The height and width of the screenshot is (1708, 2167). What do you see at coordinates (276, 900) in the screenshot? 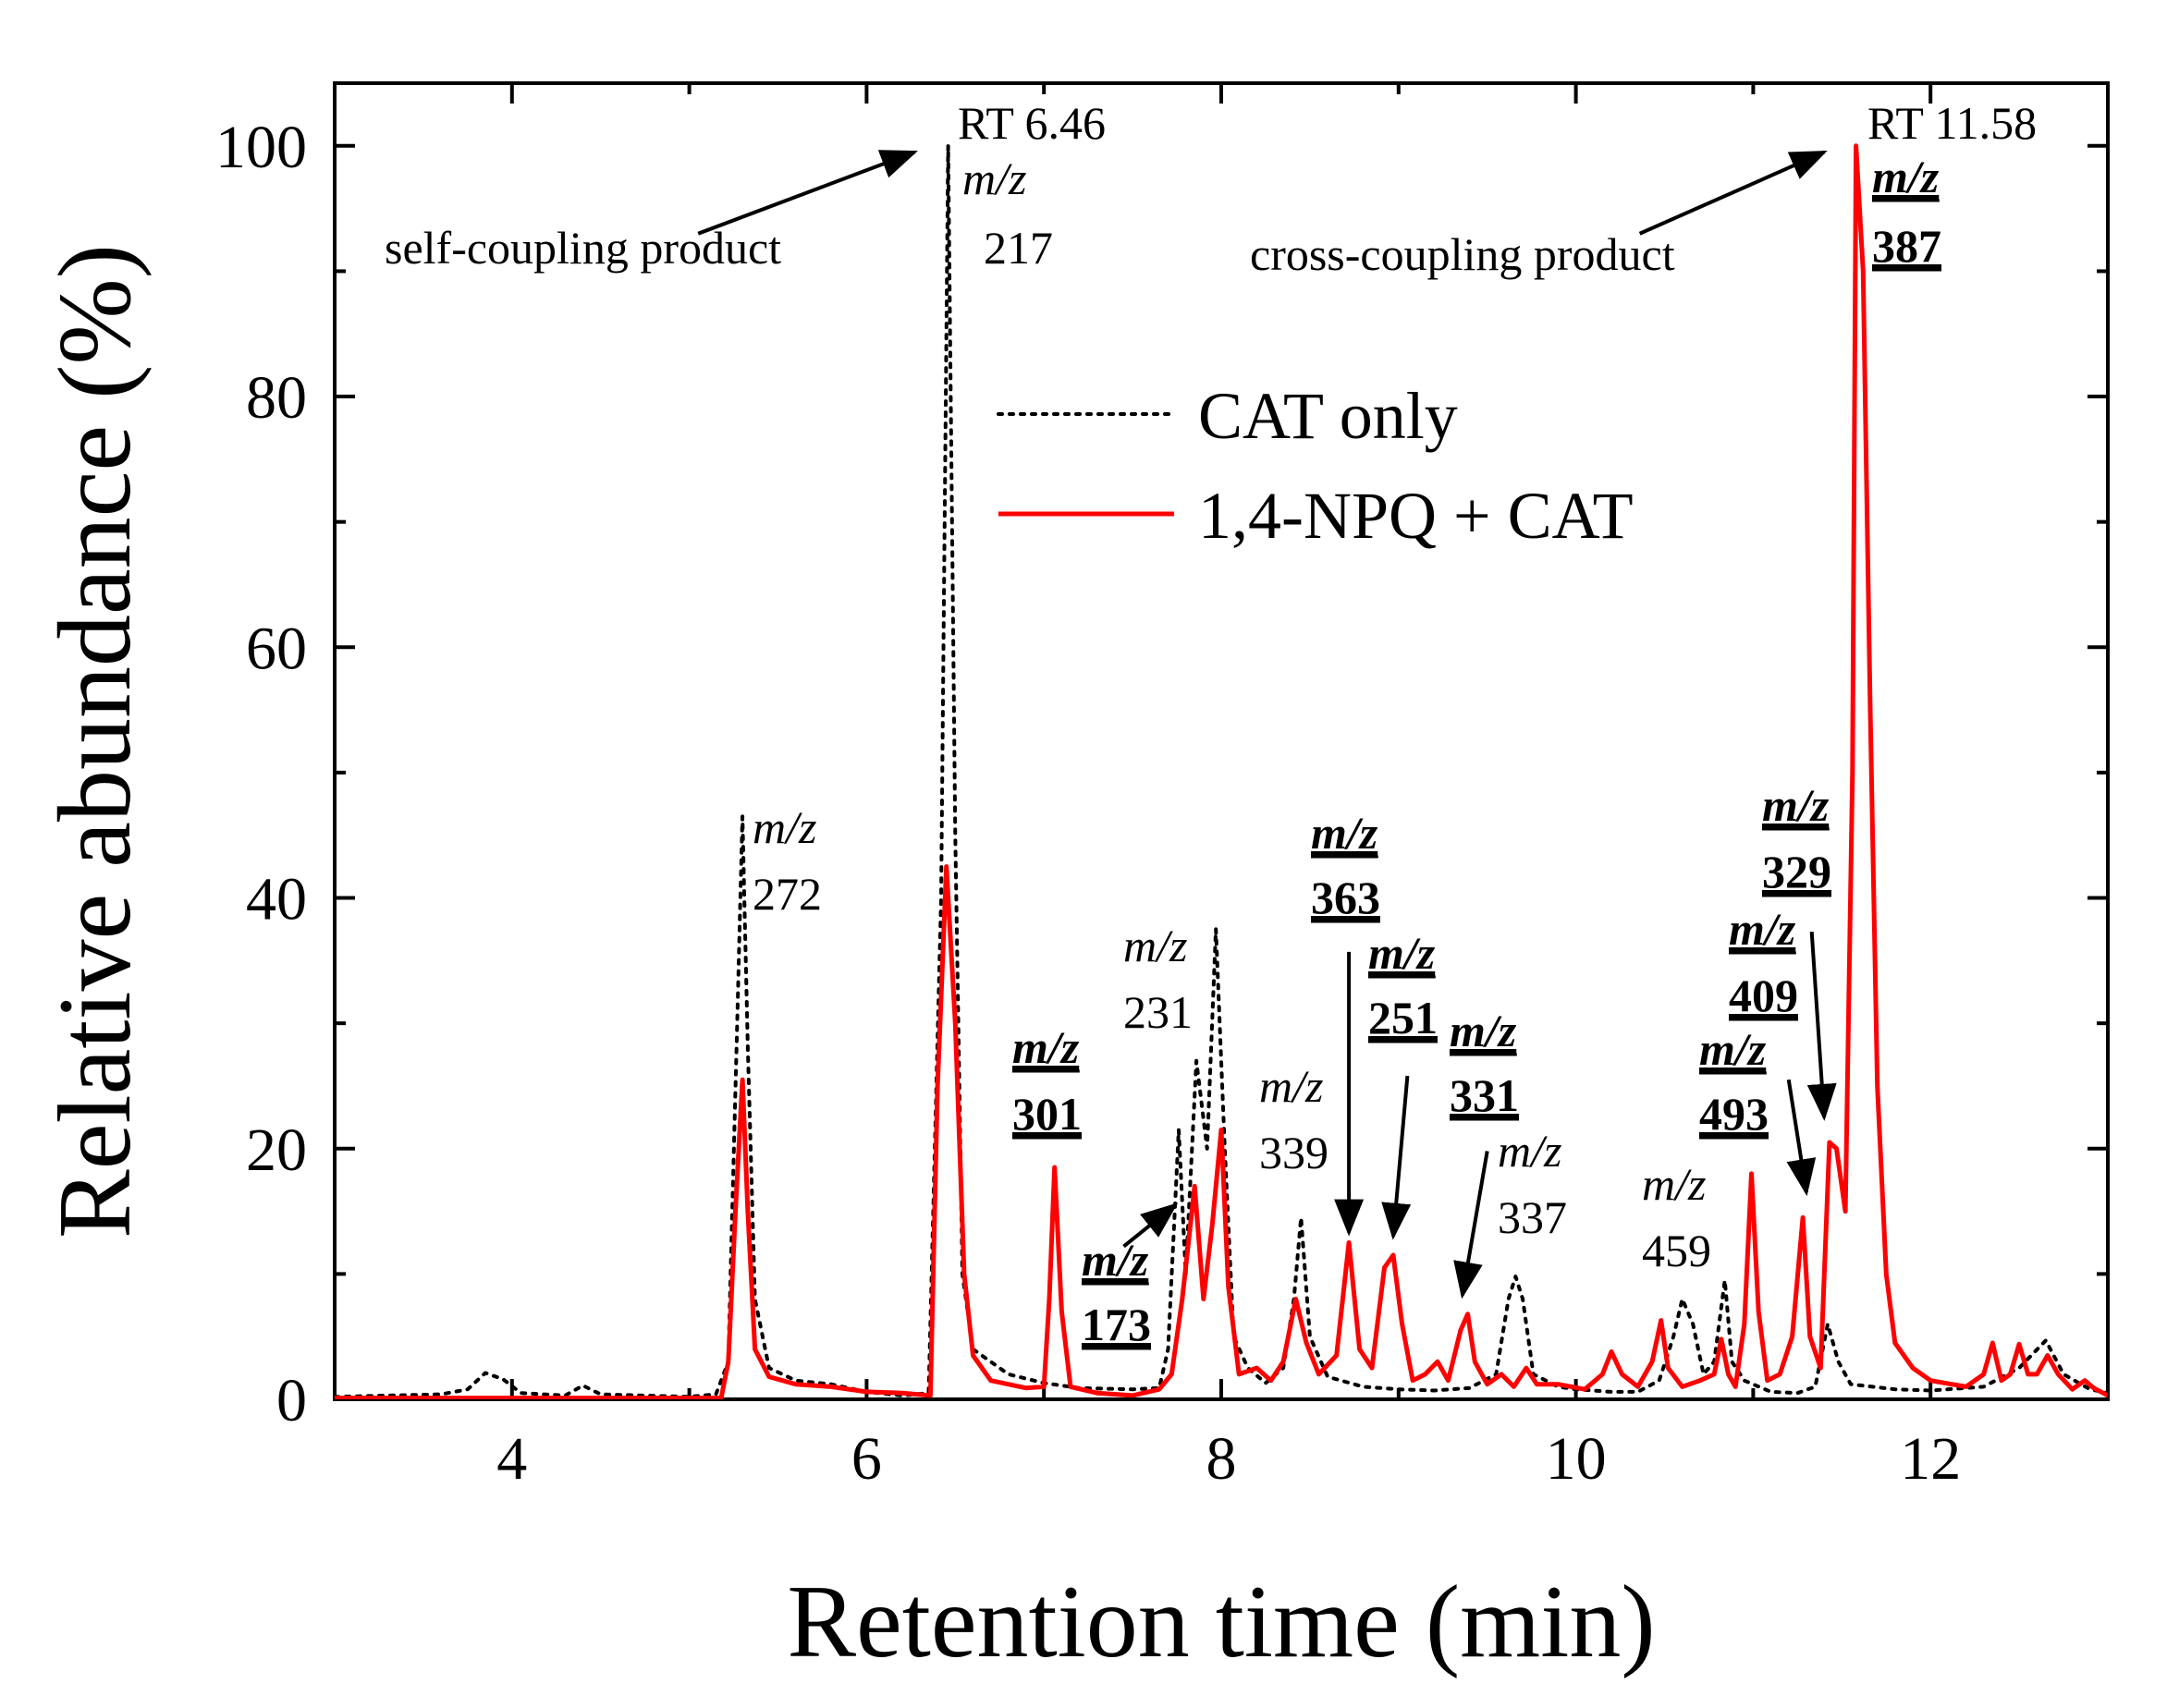
I see `y-tick-label: 40` at bounding box center [276, 900].